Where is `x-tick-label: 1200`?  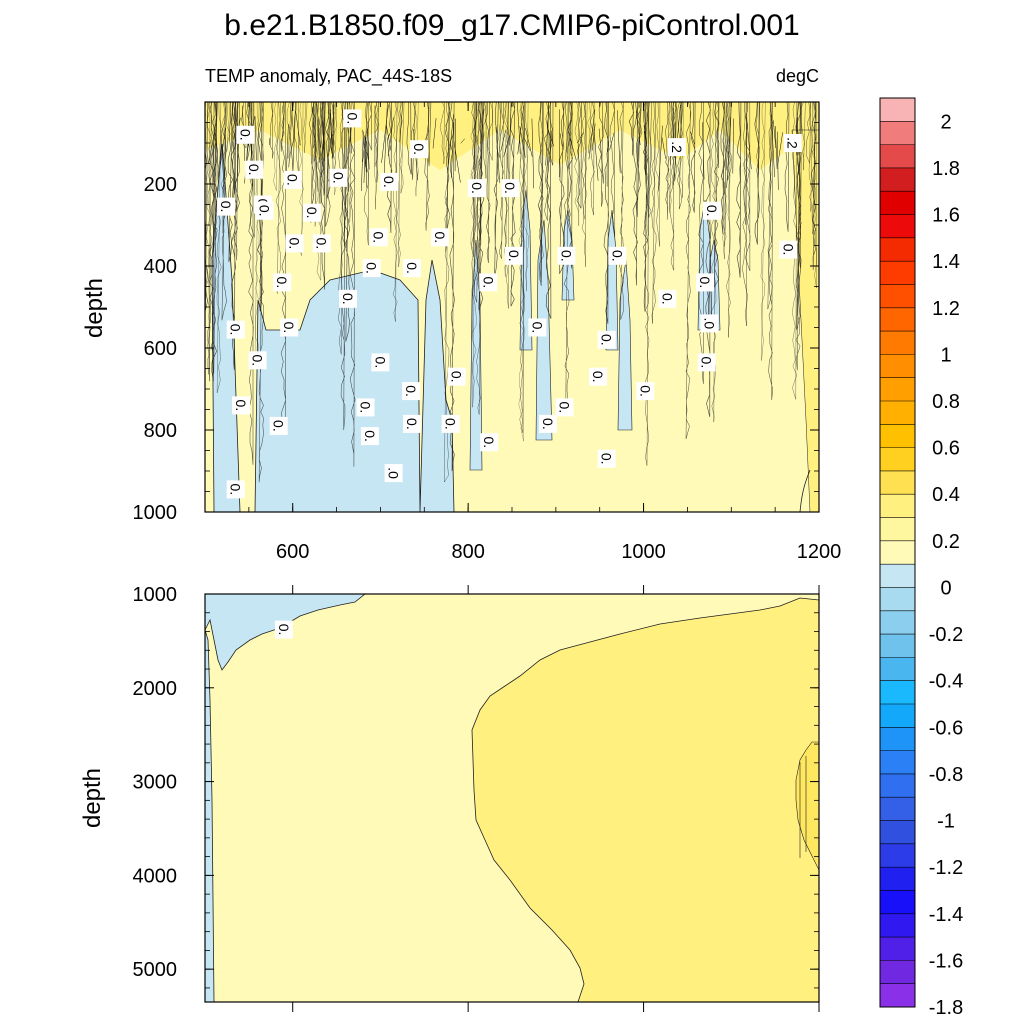 x-tick-label: 1200 is located at coordinates (819, 552).